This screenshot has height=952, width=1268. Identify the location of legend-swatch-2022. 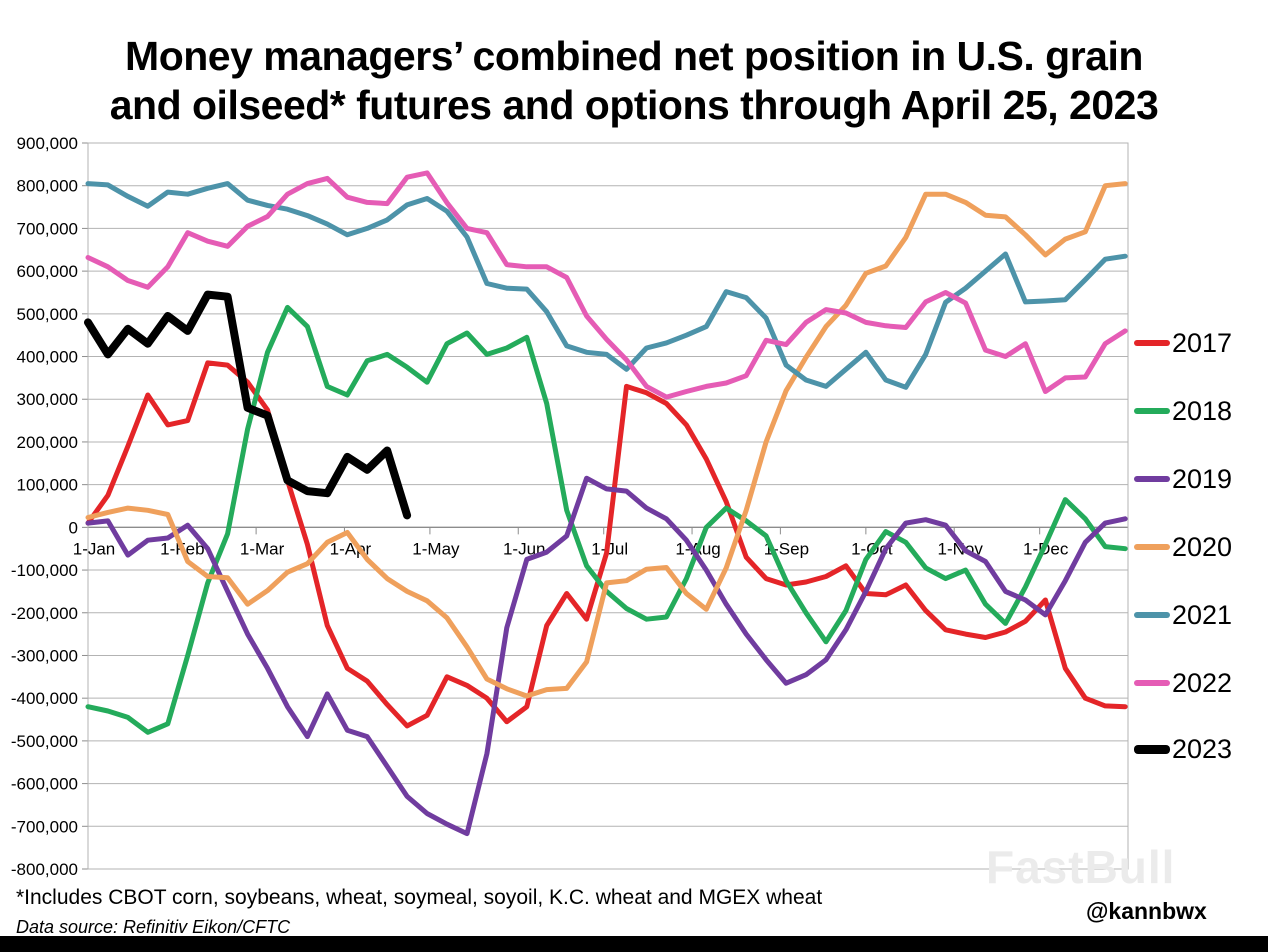
(1152, 683).